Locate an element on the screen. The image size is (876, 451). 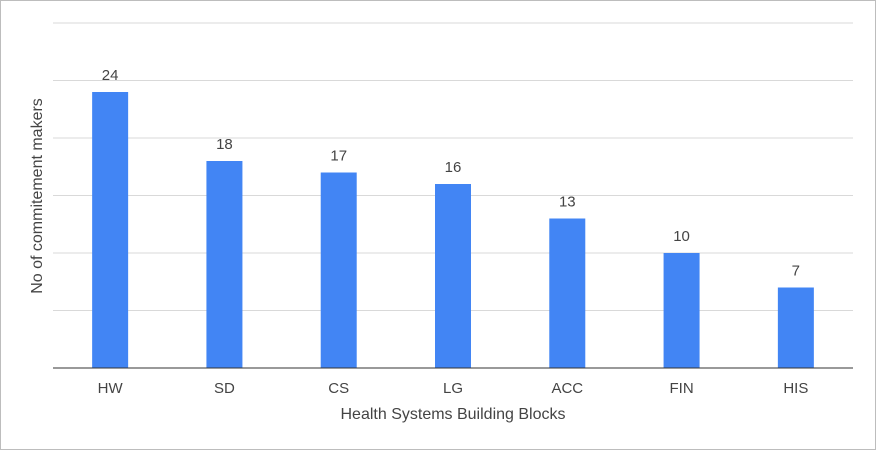
bar-fin is located at coordinates (681, 310).